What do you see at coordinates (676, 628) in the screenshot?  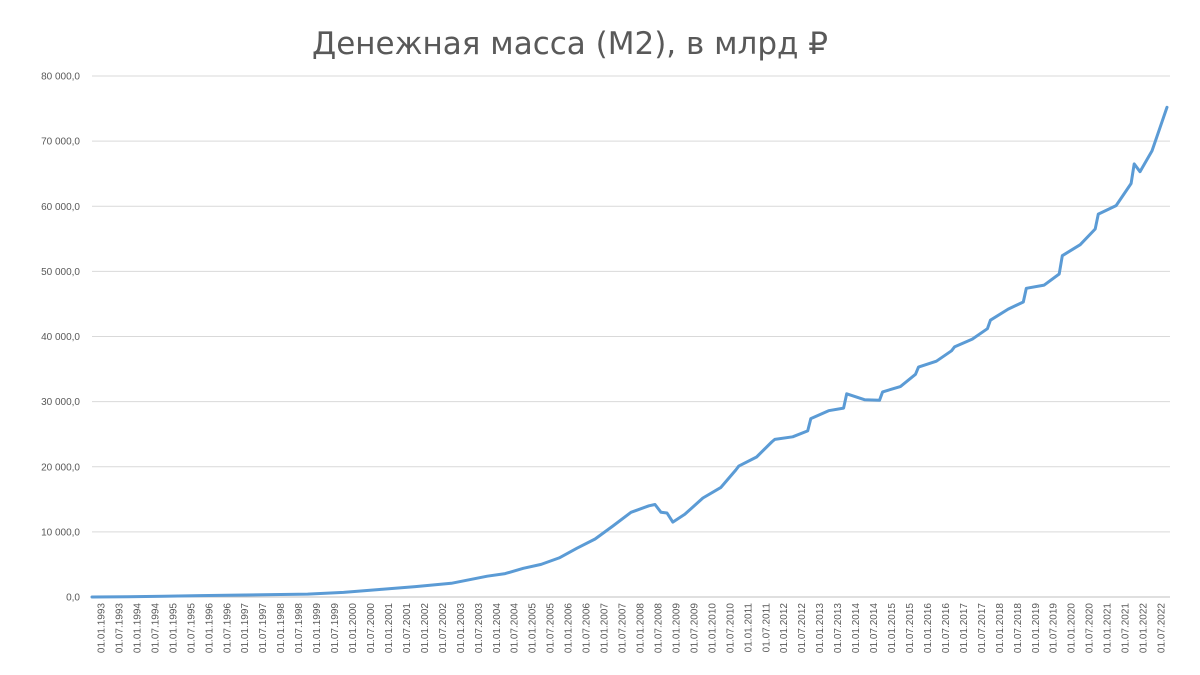 I see `x-tick-label: 01.01.2009` at bounding box center [676, 628].